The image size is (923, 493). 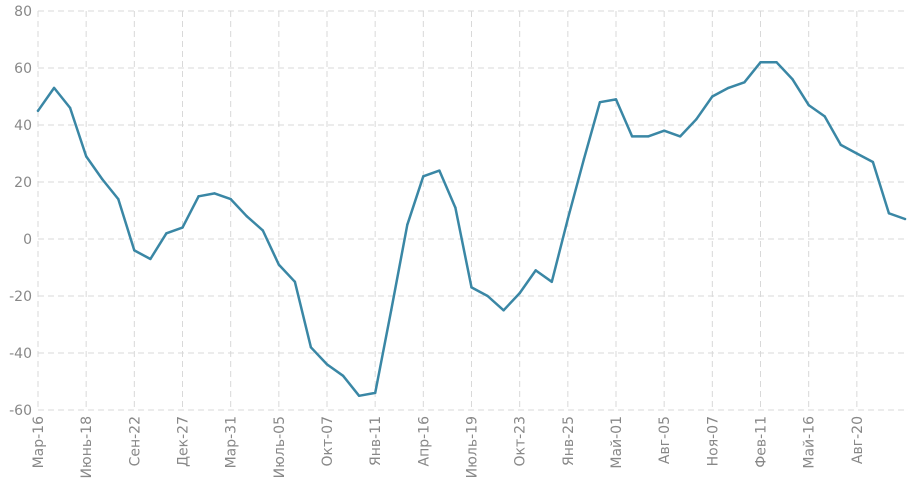 I want to click on y-tick-label: -60, so click(x=20, y=411).